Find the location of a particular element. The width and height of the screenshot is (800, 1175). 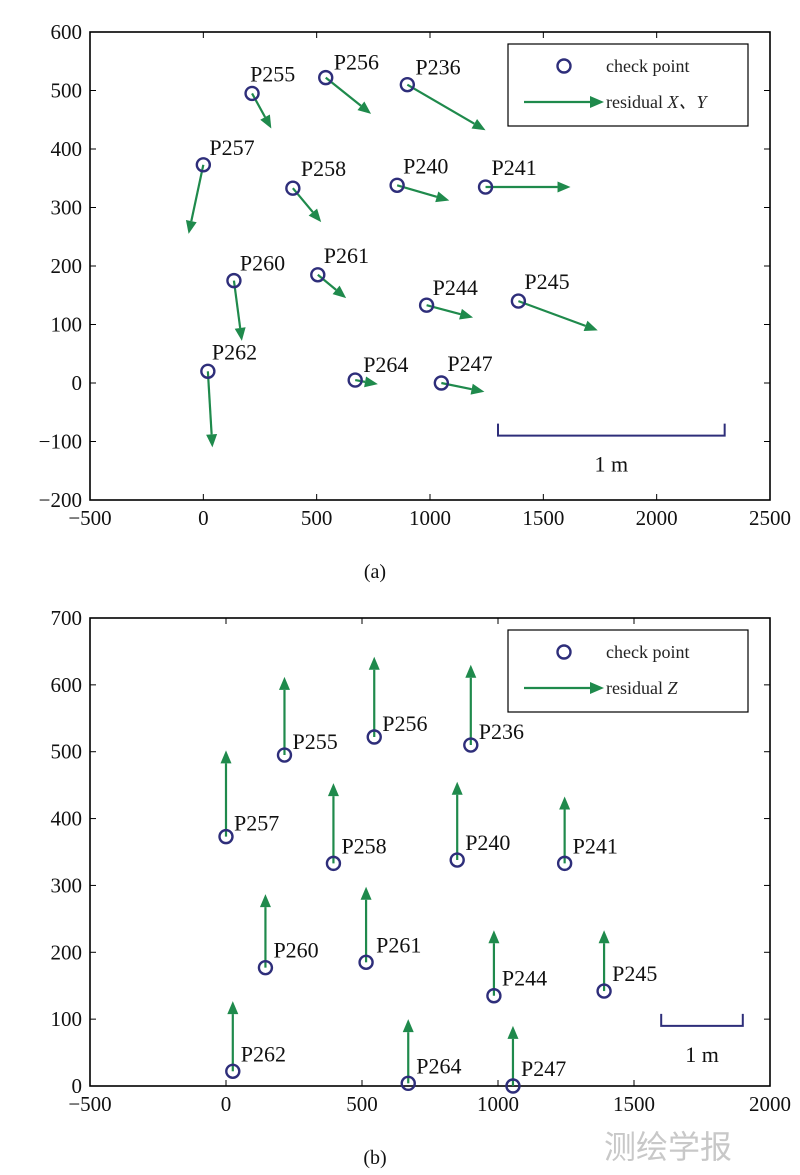

panel-caption: (a) is located at coordinates (375, 572).